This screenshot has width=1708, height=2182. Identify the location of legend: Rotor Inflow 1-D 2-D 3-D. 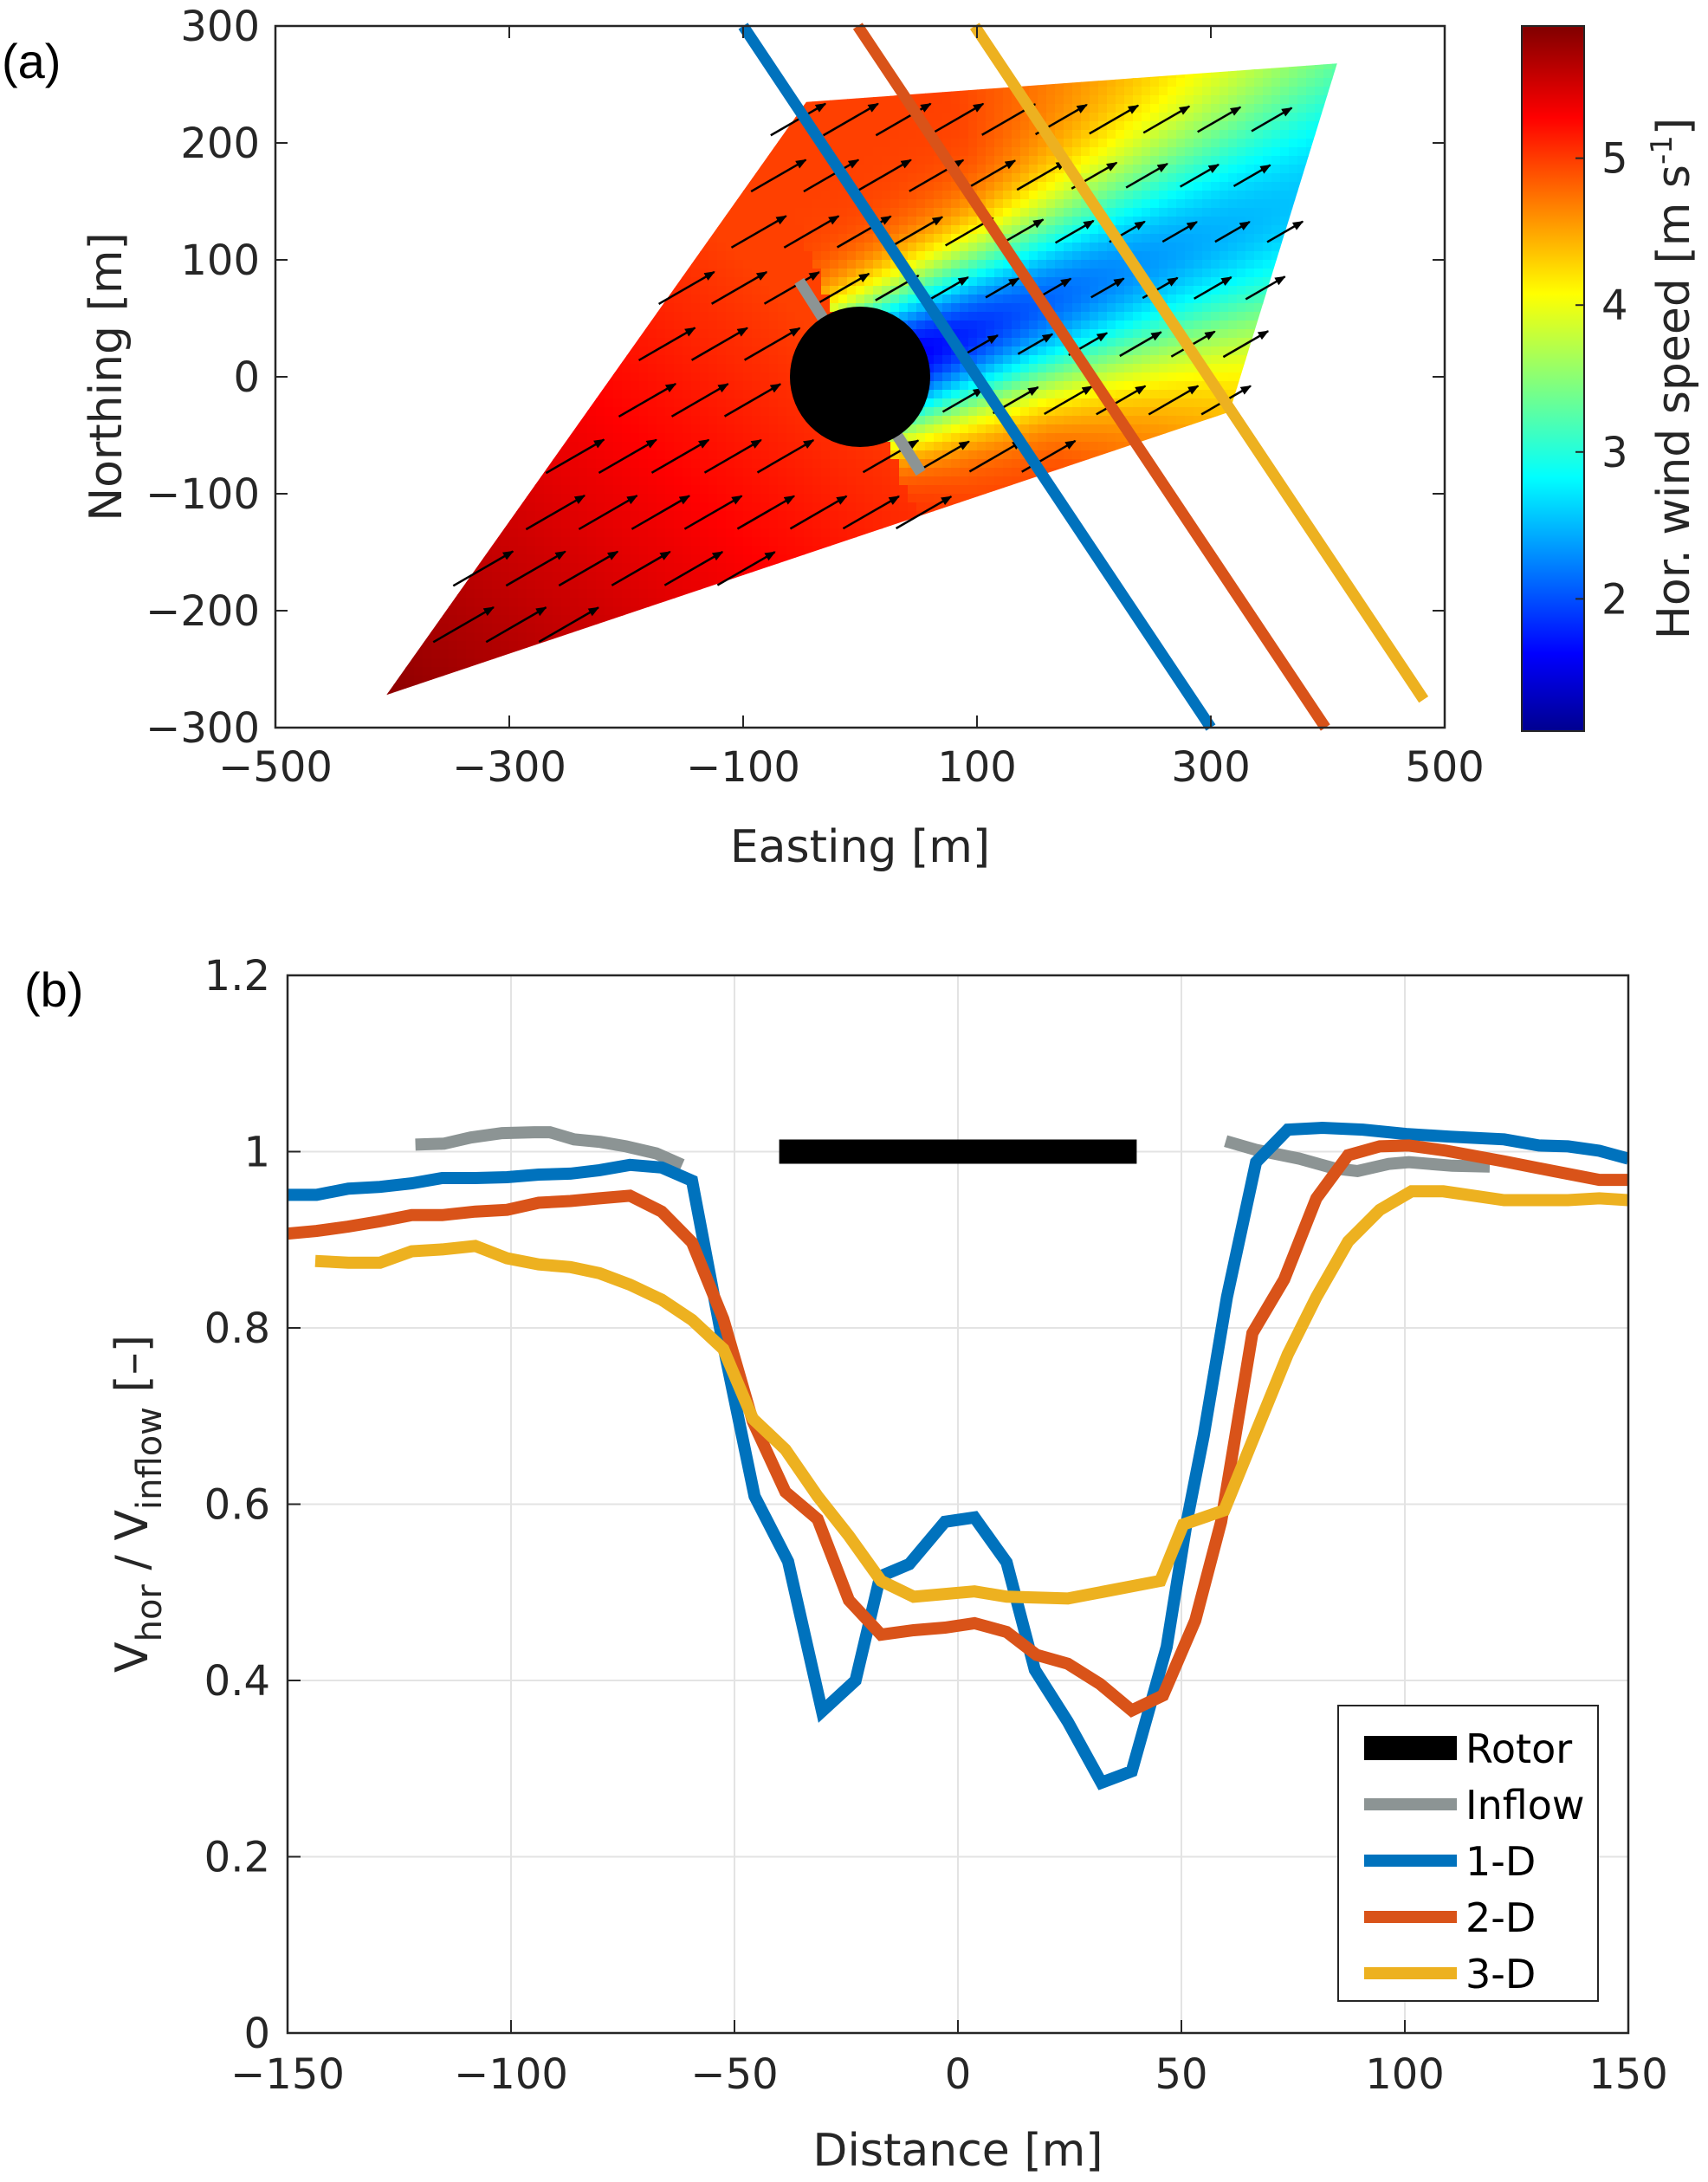
(1468, 1854).